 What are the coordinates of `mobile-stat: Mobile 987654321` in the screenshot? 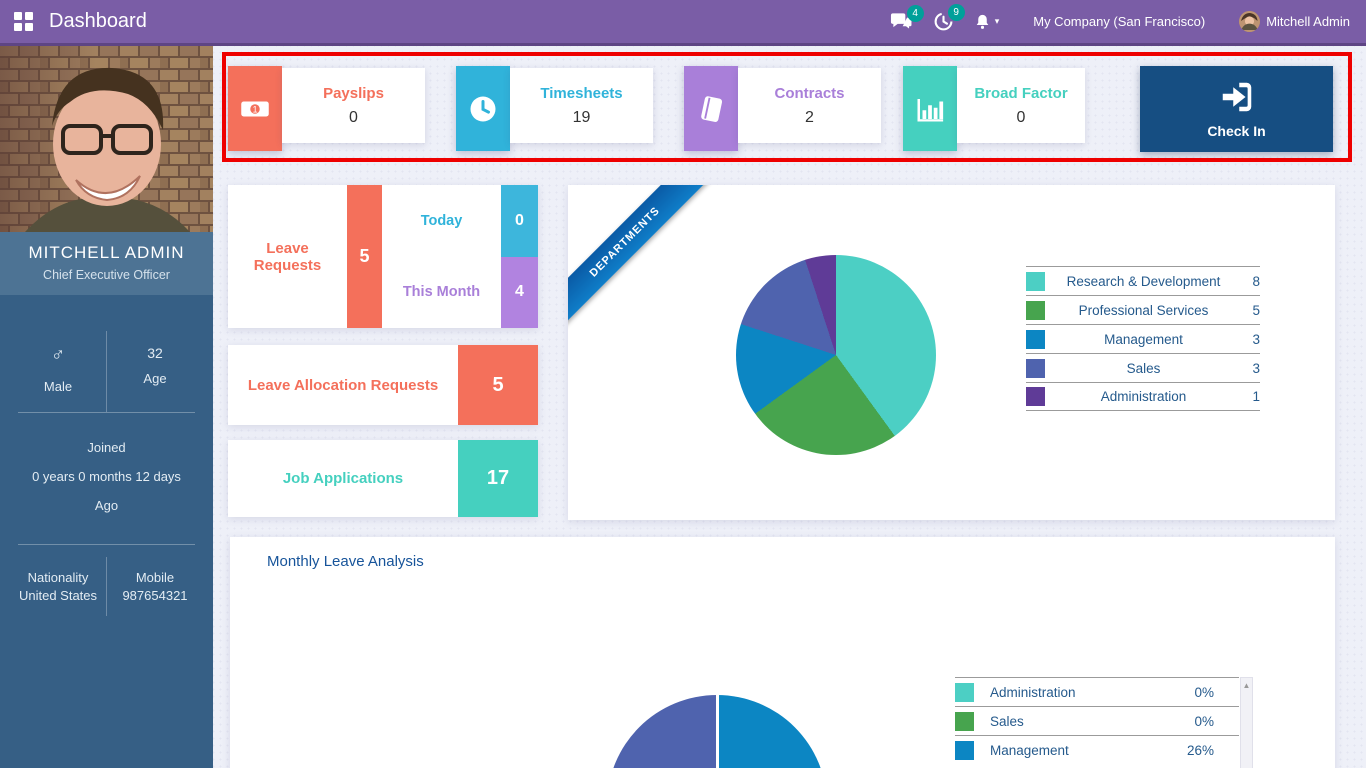 It's located at (155, 586).